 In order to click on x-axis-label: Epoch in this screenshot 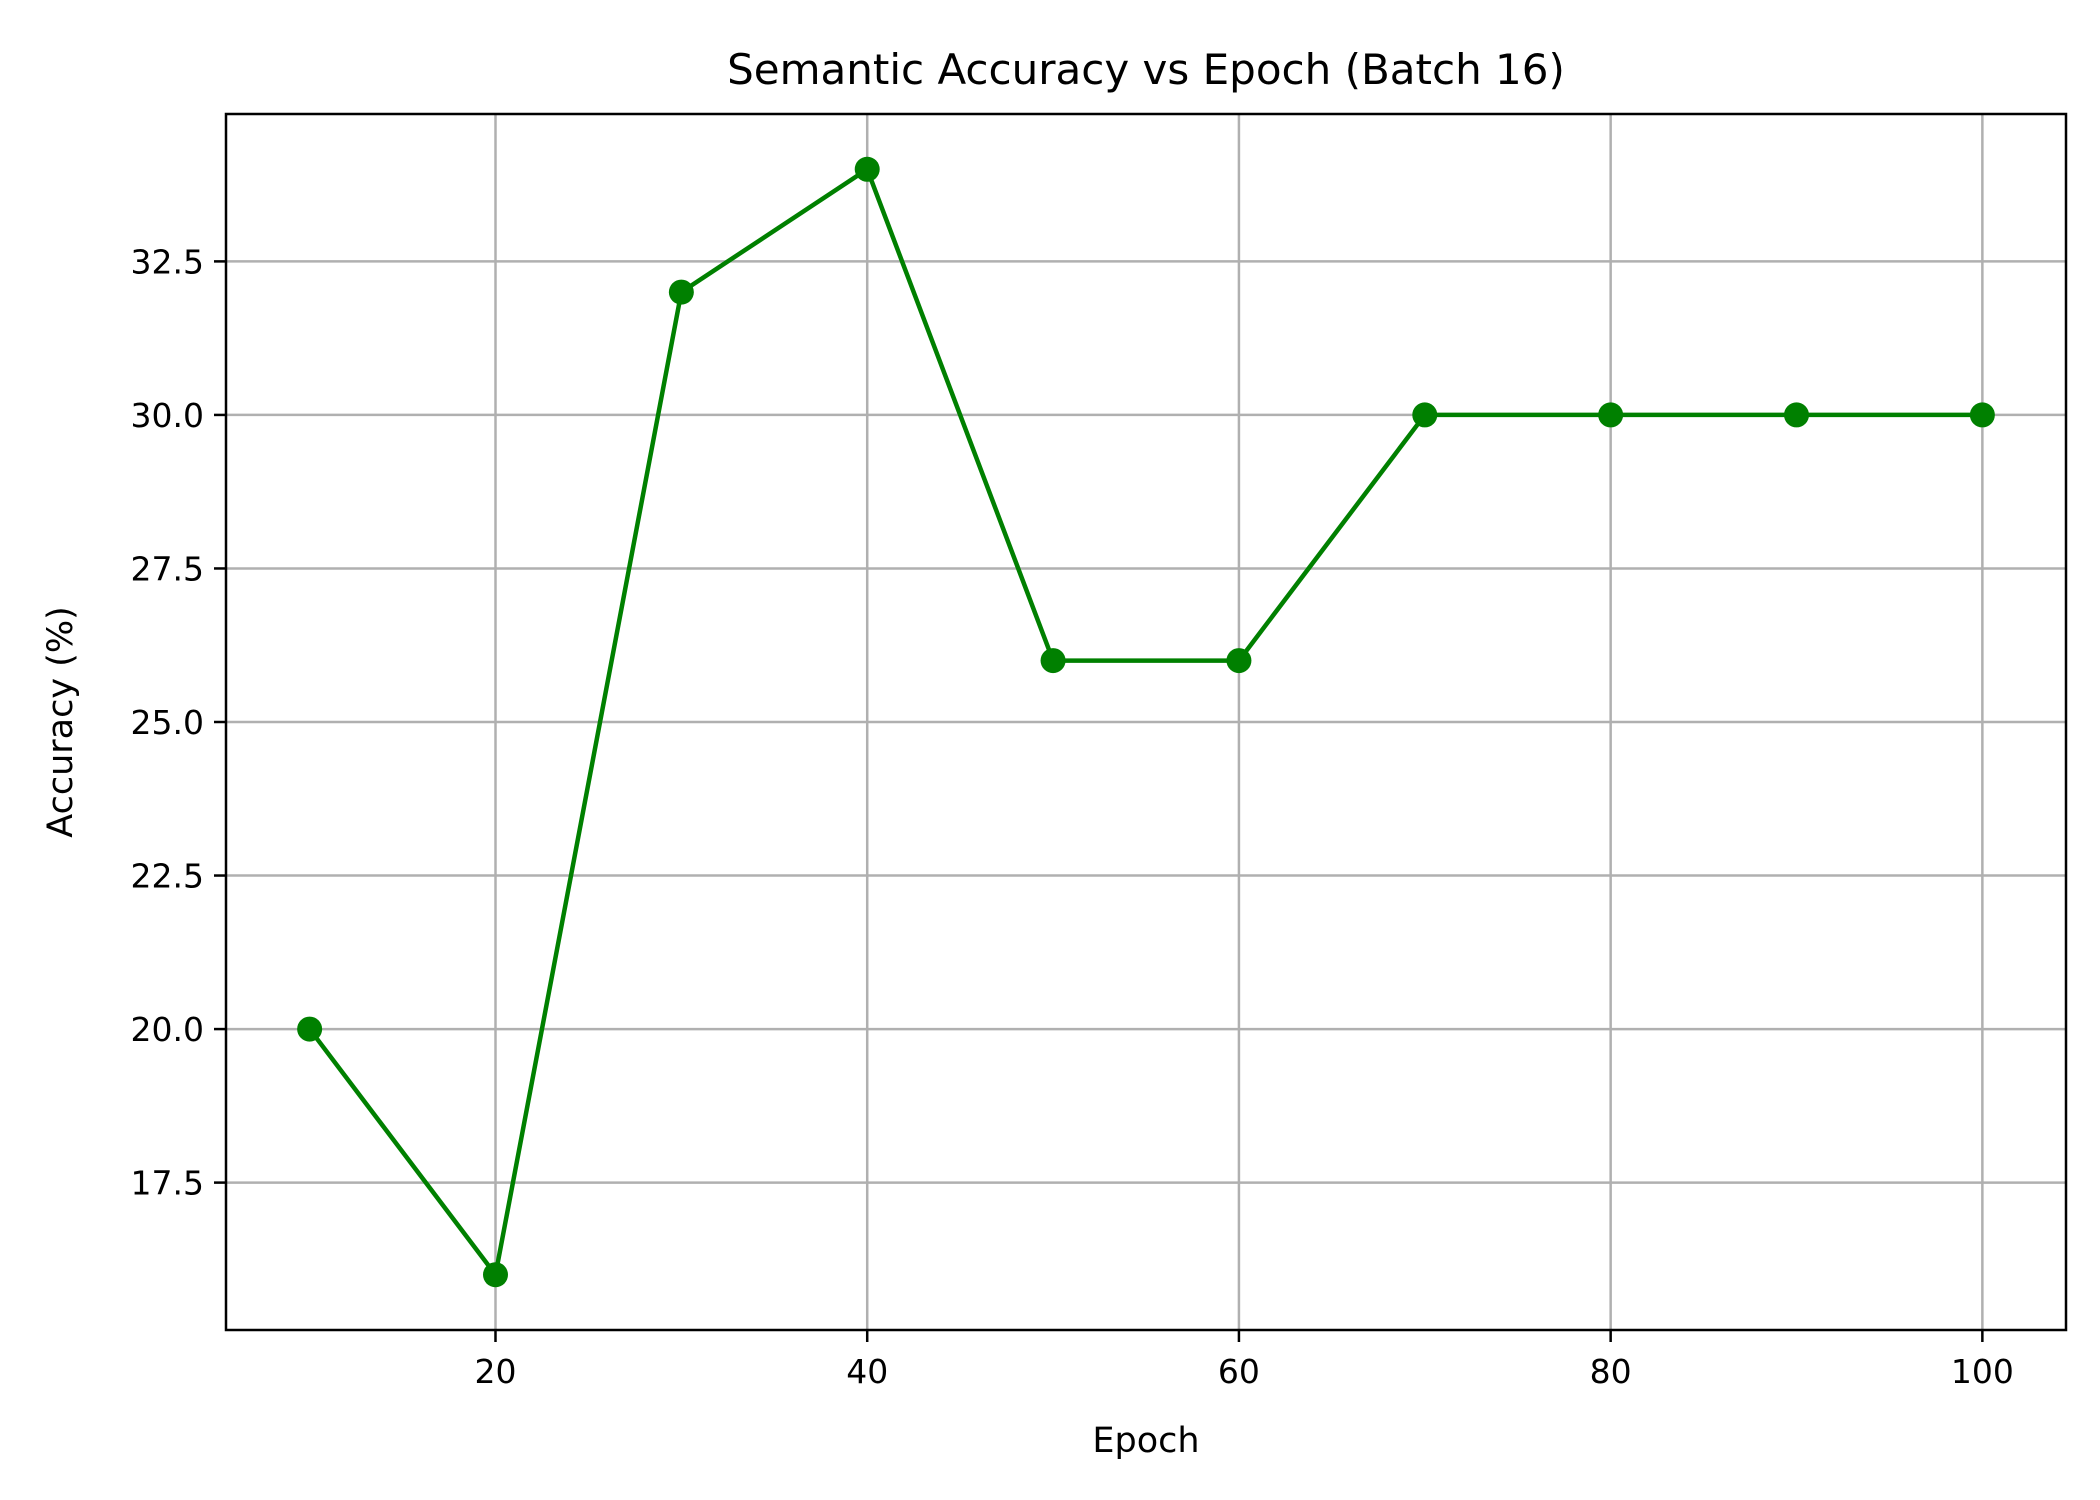, I will do `click(1145, 1441)`.